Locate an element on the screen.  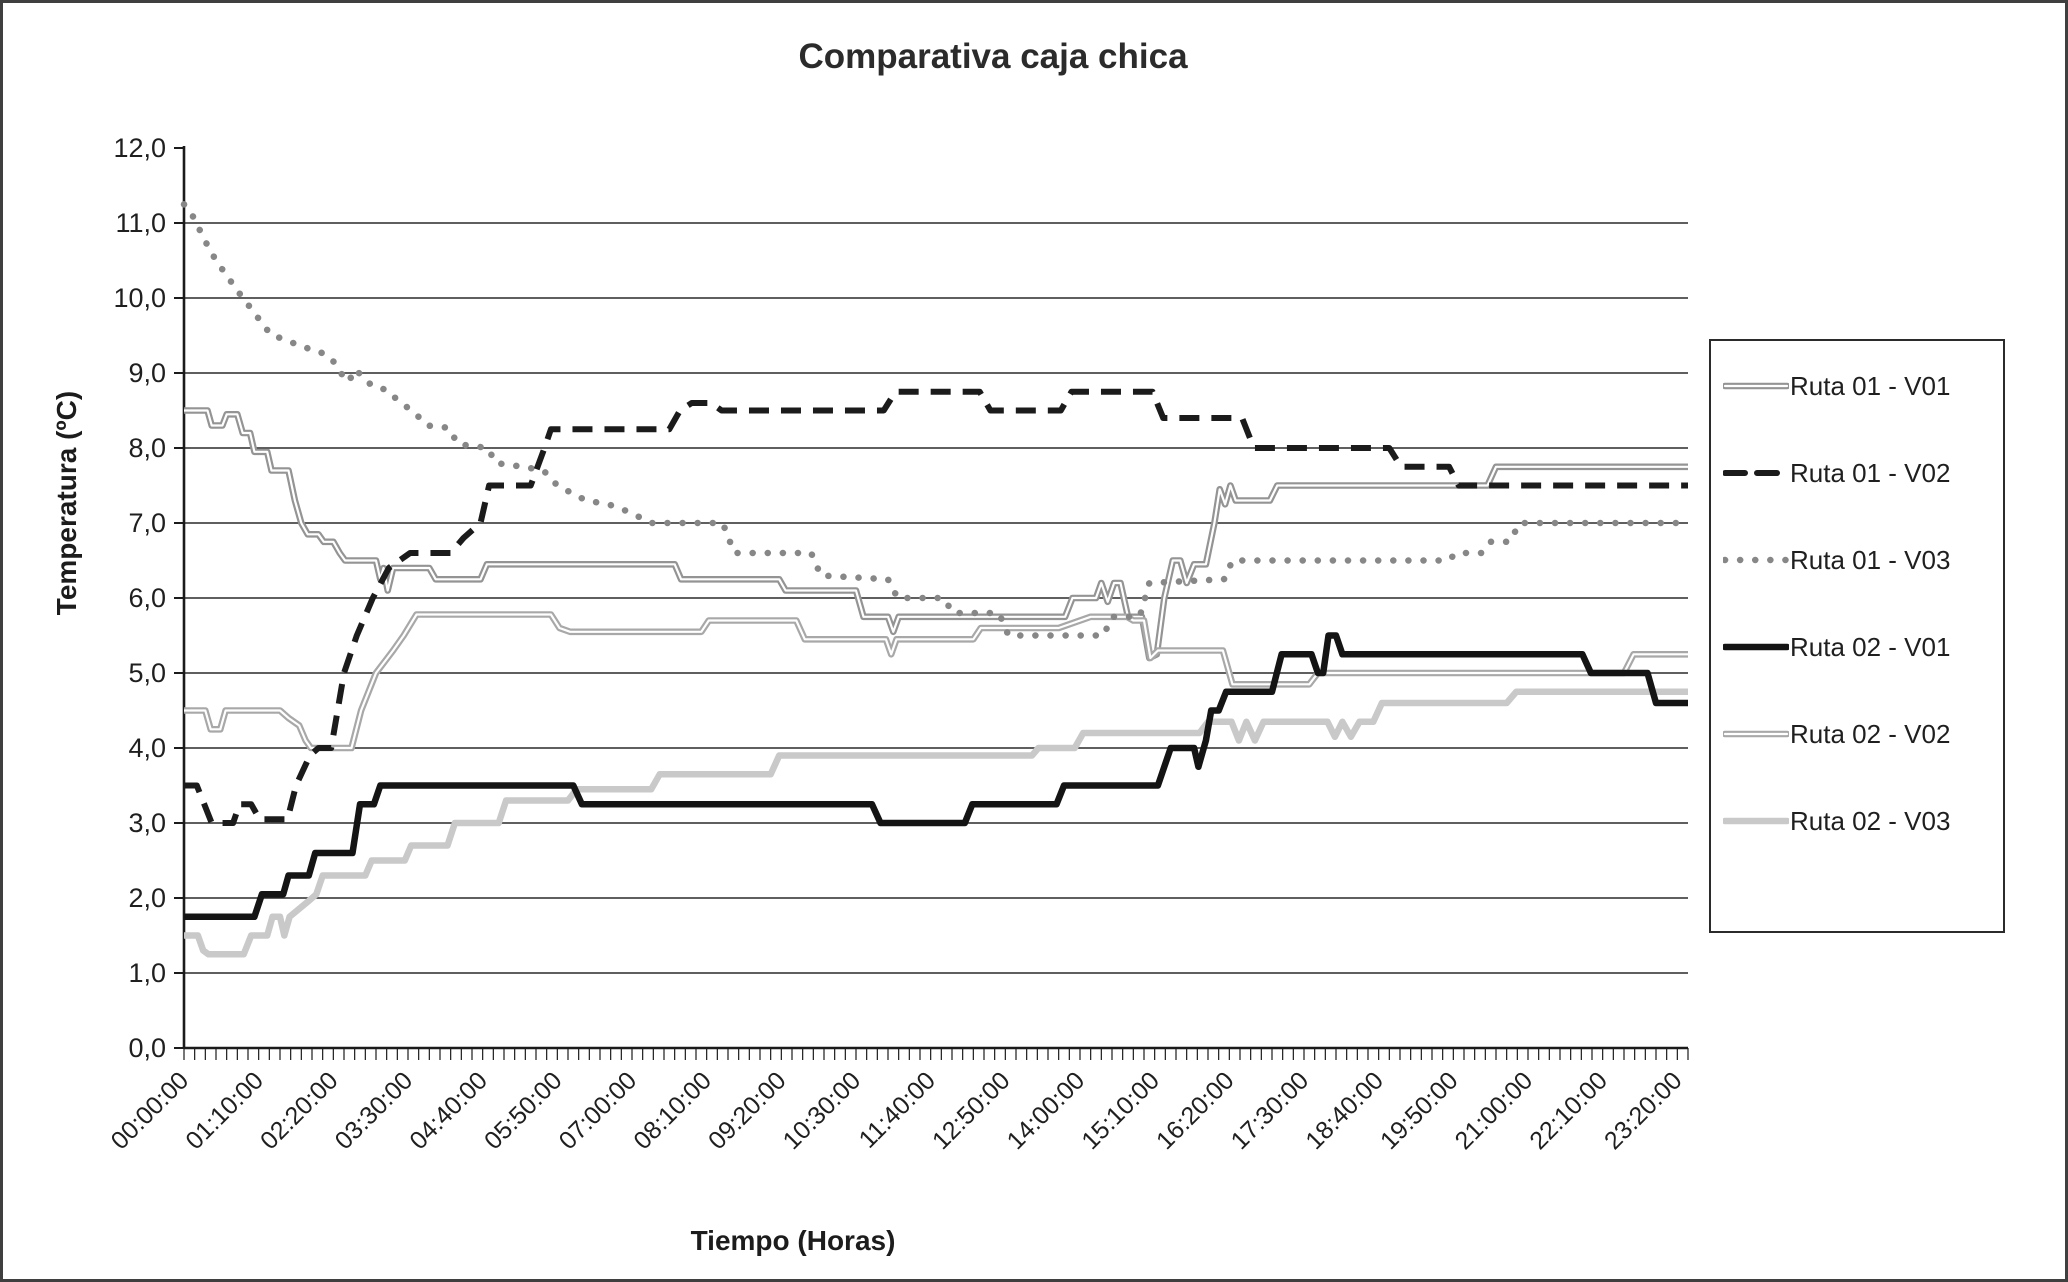
y-axis-tick-label: 7,0 is located at coordinates (147, 523).